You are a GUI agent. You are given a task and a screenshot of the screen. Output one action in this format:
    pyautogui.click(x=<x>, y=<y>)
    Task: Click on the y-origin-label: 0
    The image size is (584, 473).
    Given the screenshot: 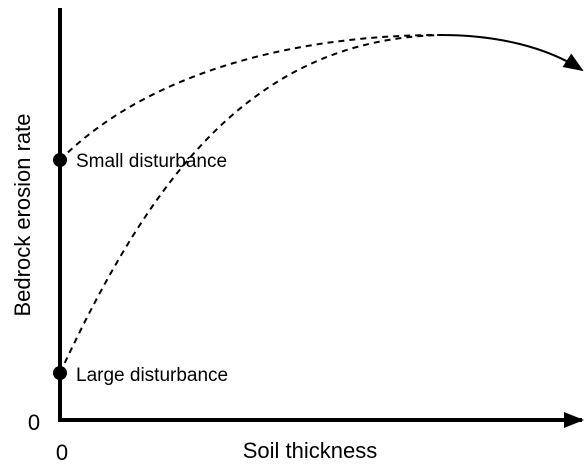 What is the action you would take?
    pyautogui.click(x=34, y=422)
    